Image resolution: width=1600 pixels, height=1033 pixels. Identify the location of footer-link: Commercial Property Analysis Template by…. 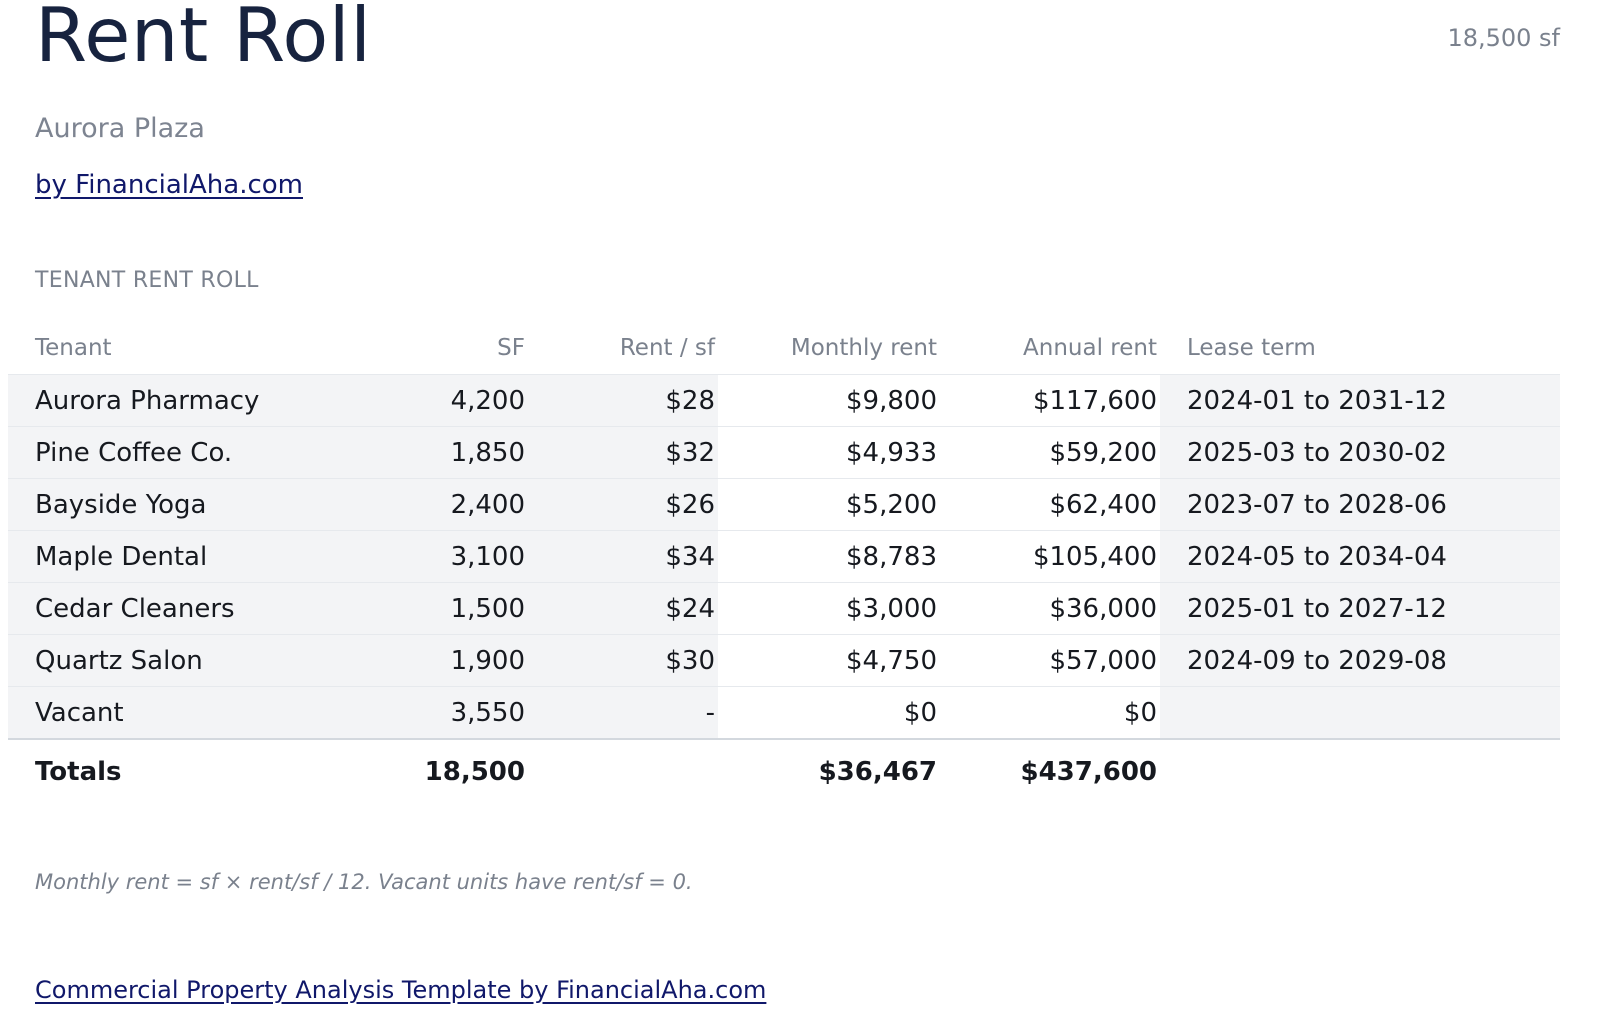
(401, 990).